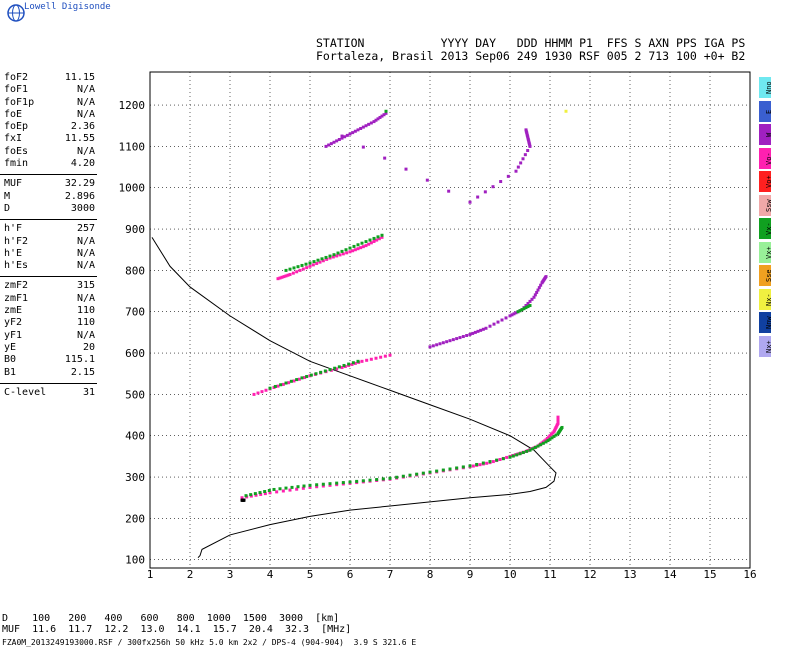  What do you see at coordinates (310, 574) in the screenshot?
I see `x-tick-label: 5` at bounding box center [310, 574].